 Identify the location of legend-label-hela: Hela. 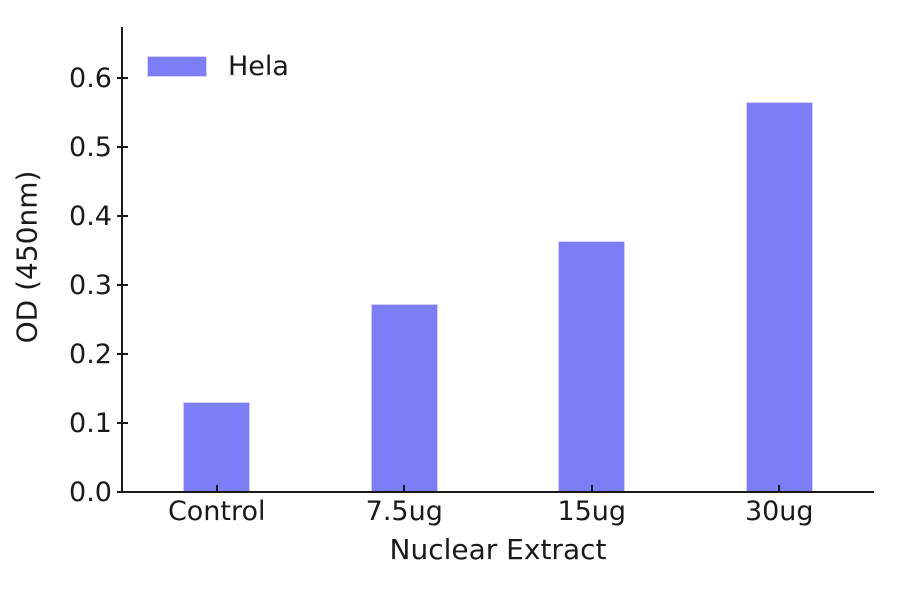
(258, 66).